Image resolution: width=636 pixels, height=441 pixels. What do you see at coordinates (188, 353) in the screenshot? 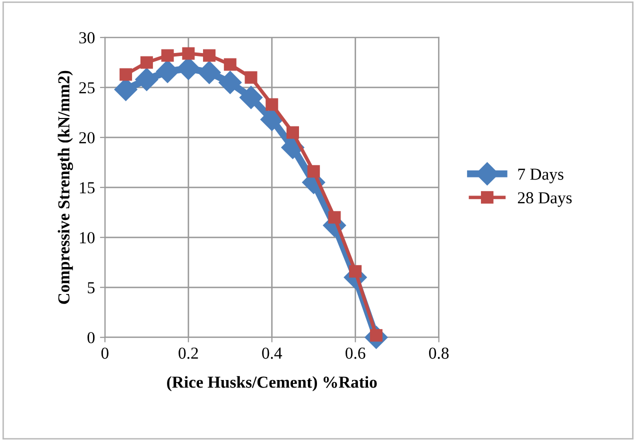
I see `x-tick-label: 0.2` at bounding box center [188, 353].